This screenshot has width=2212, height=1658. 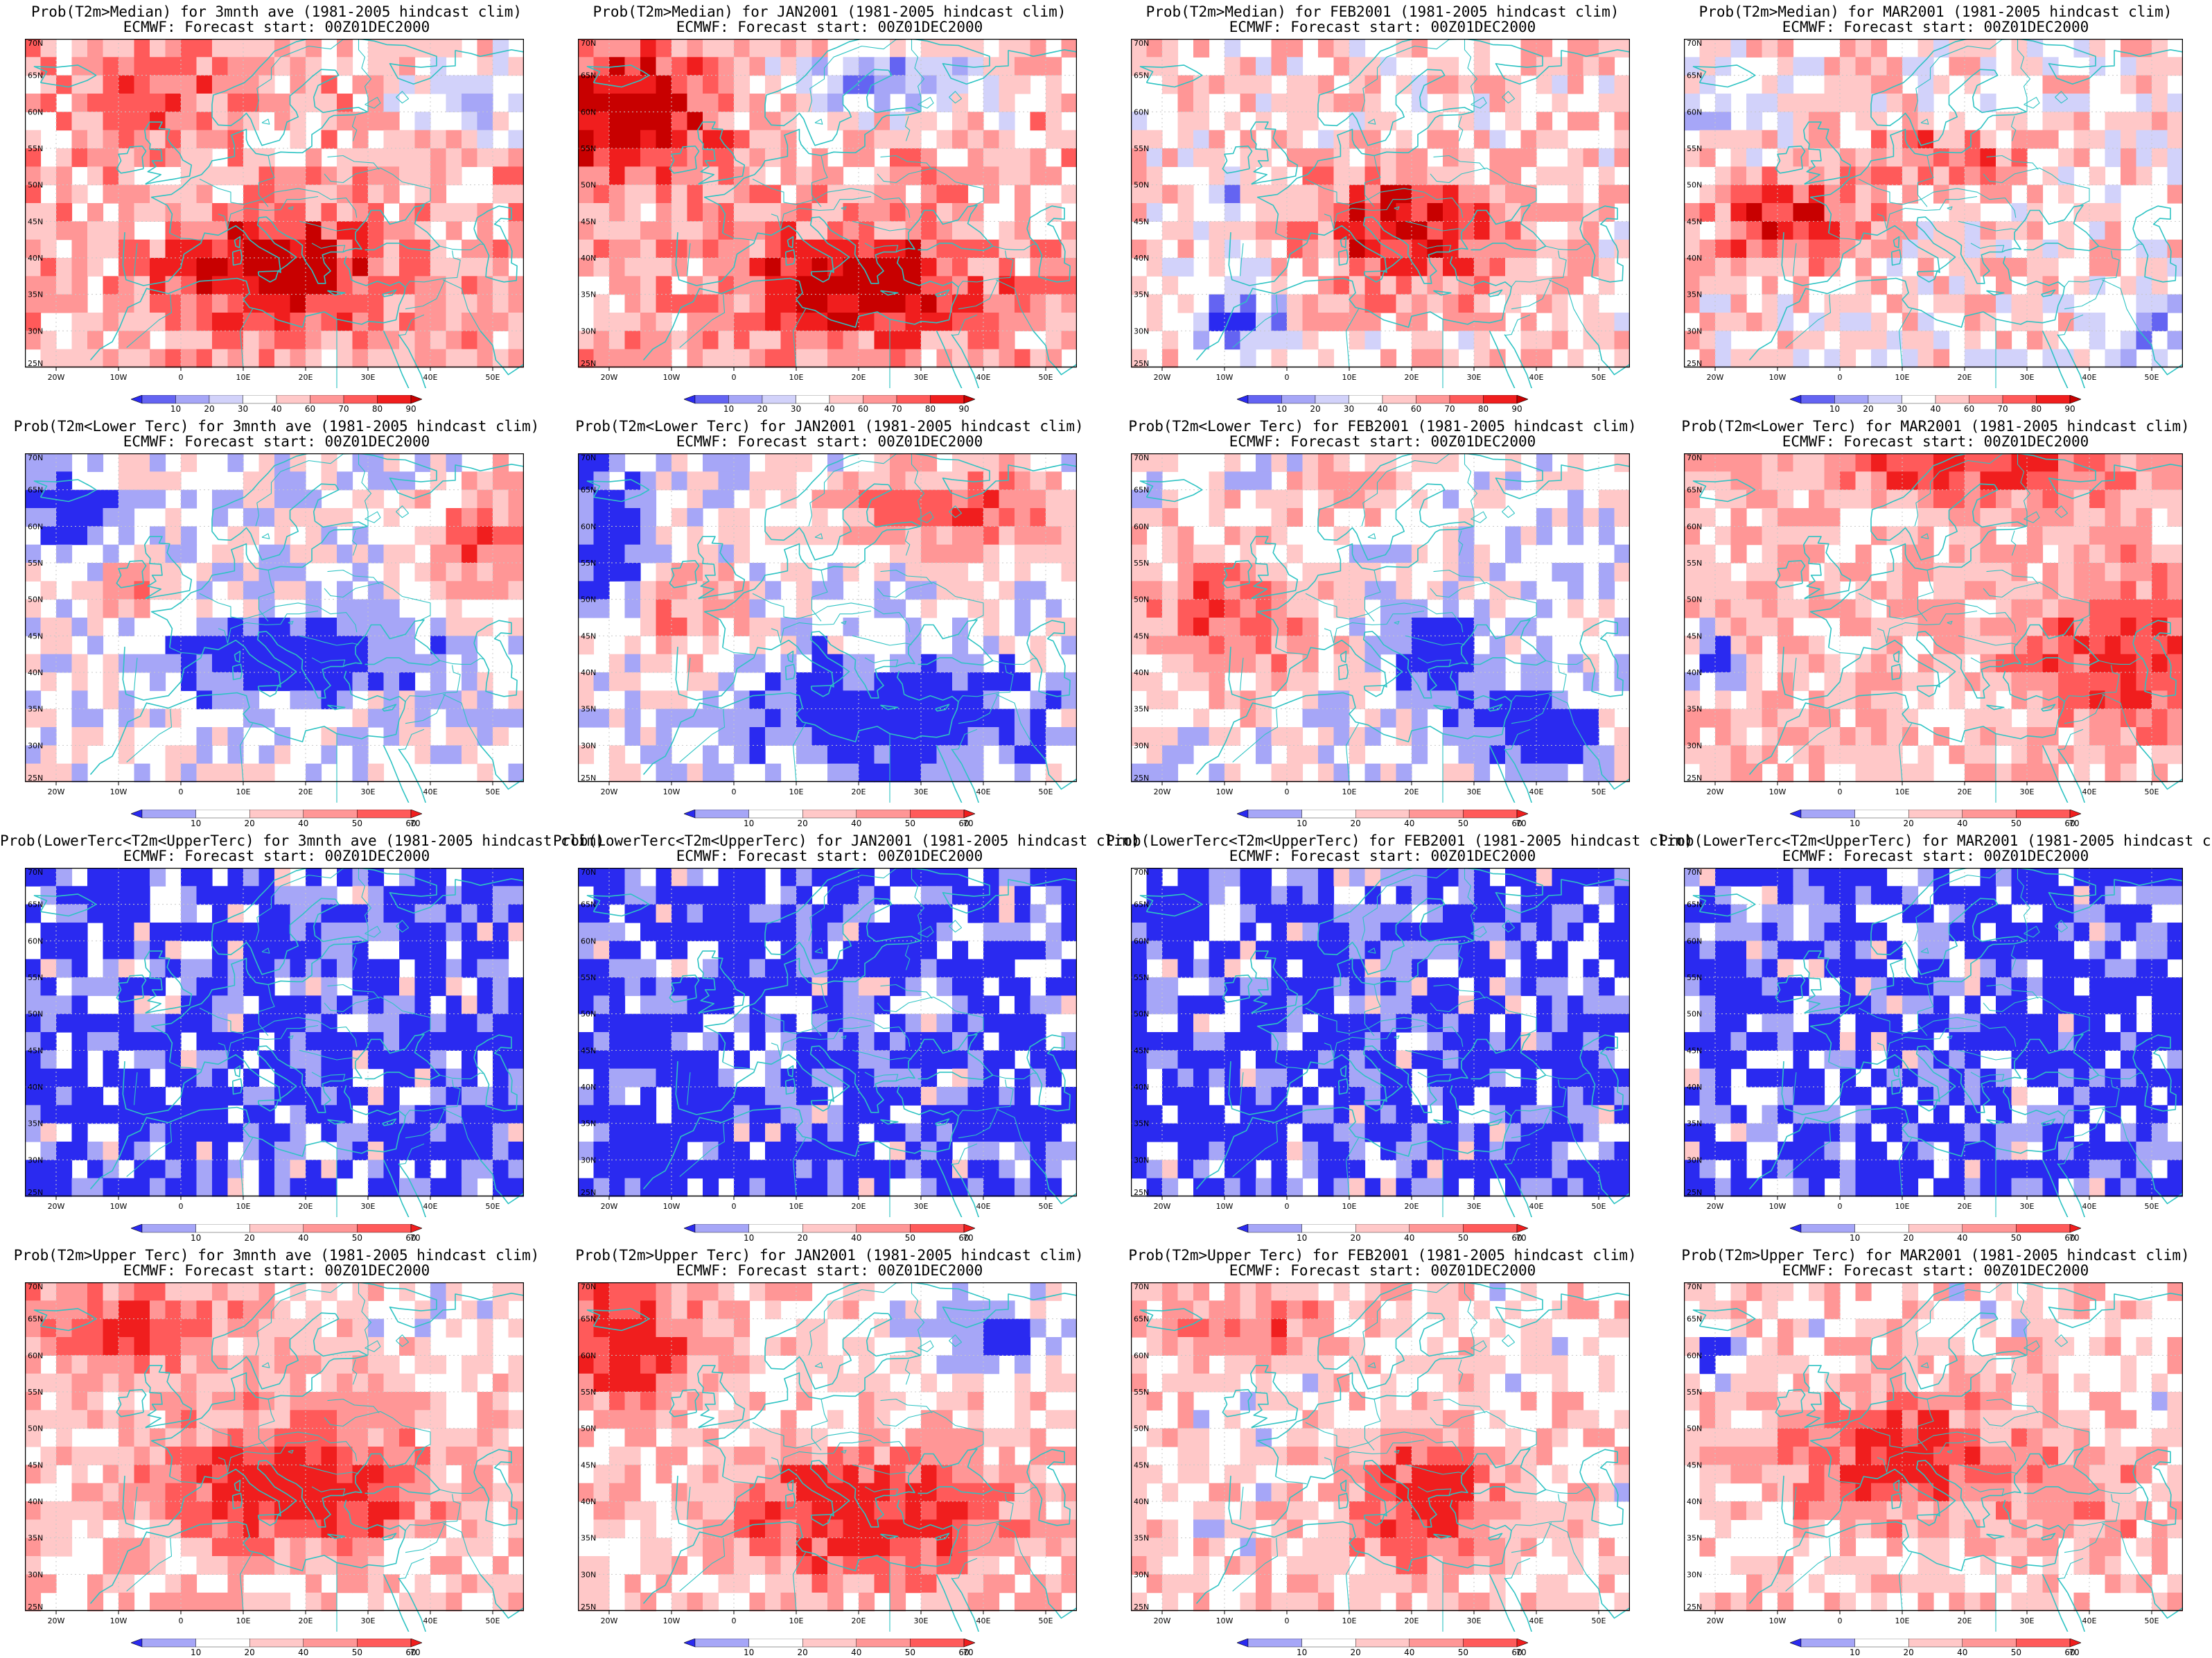 What do you see at coordinates (931, 409) in the screenshot?
I see `colorbar-label: 80` at bounding box center [931, 409].